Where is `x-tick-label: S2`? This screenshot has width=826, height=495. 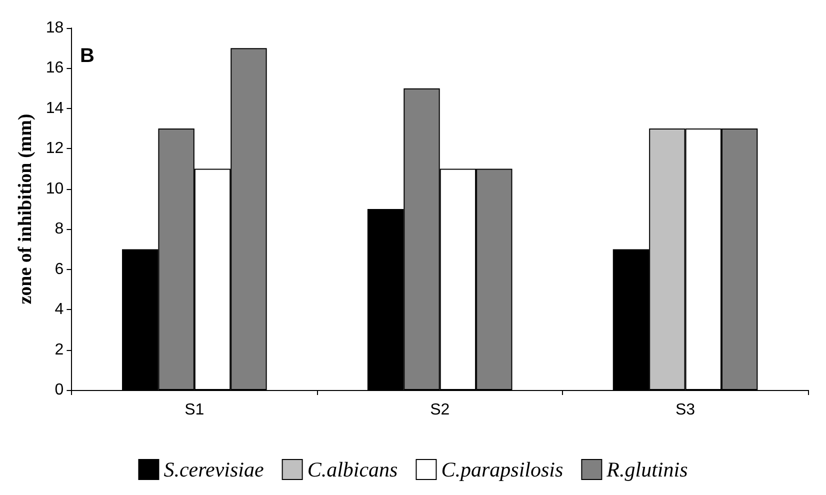
x-tick-label: S2 is located at coordinates (440, 410).